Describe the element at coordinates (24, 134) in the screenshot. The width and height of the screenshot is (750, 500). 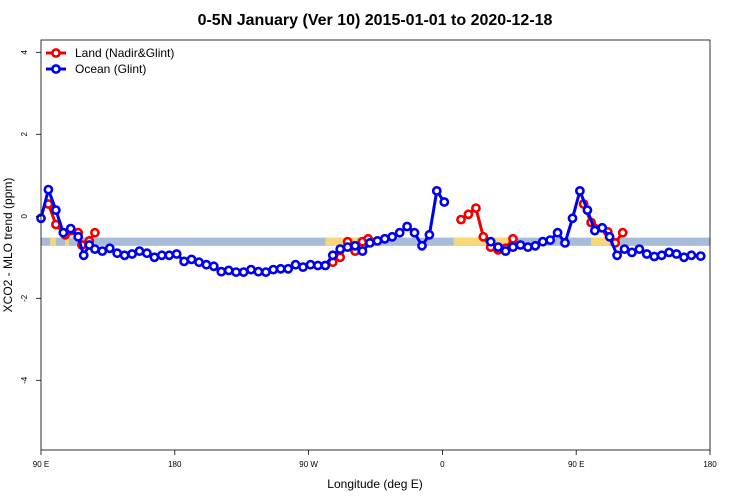
I see `y-tick-label-3: 2` at that location.